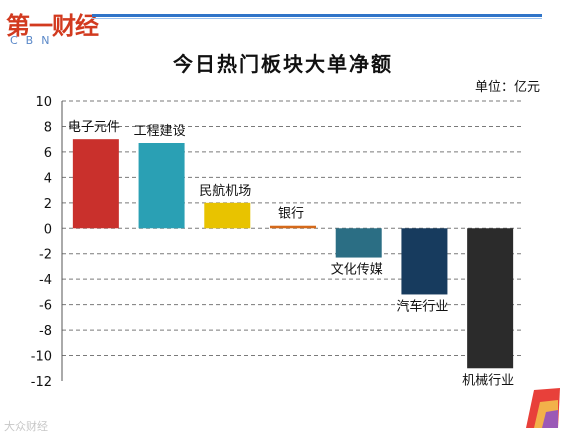 The width and height of the screenshot is (566, 440). I want to click on y-tick-label: -8, so click(45, 331).